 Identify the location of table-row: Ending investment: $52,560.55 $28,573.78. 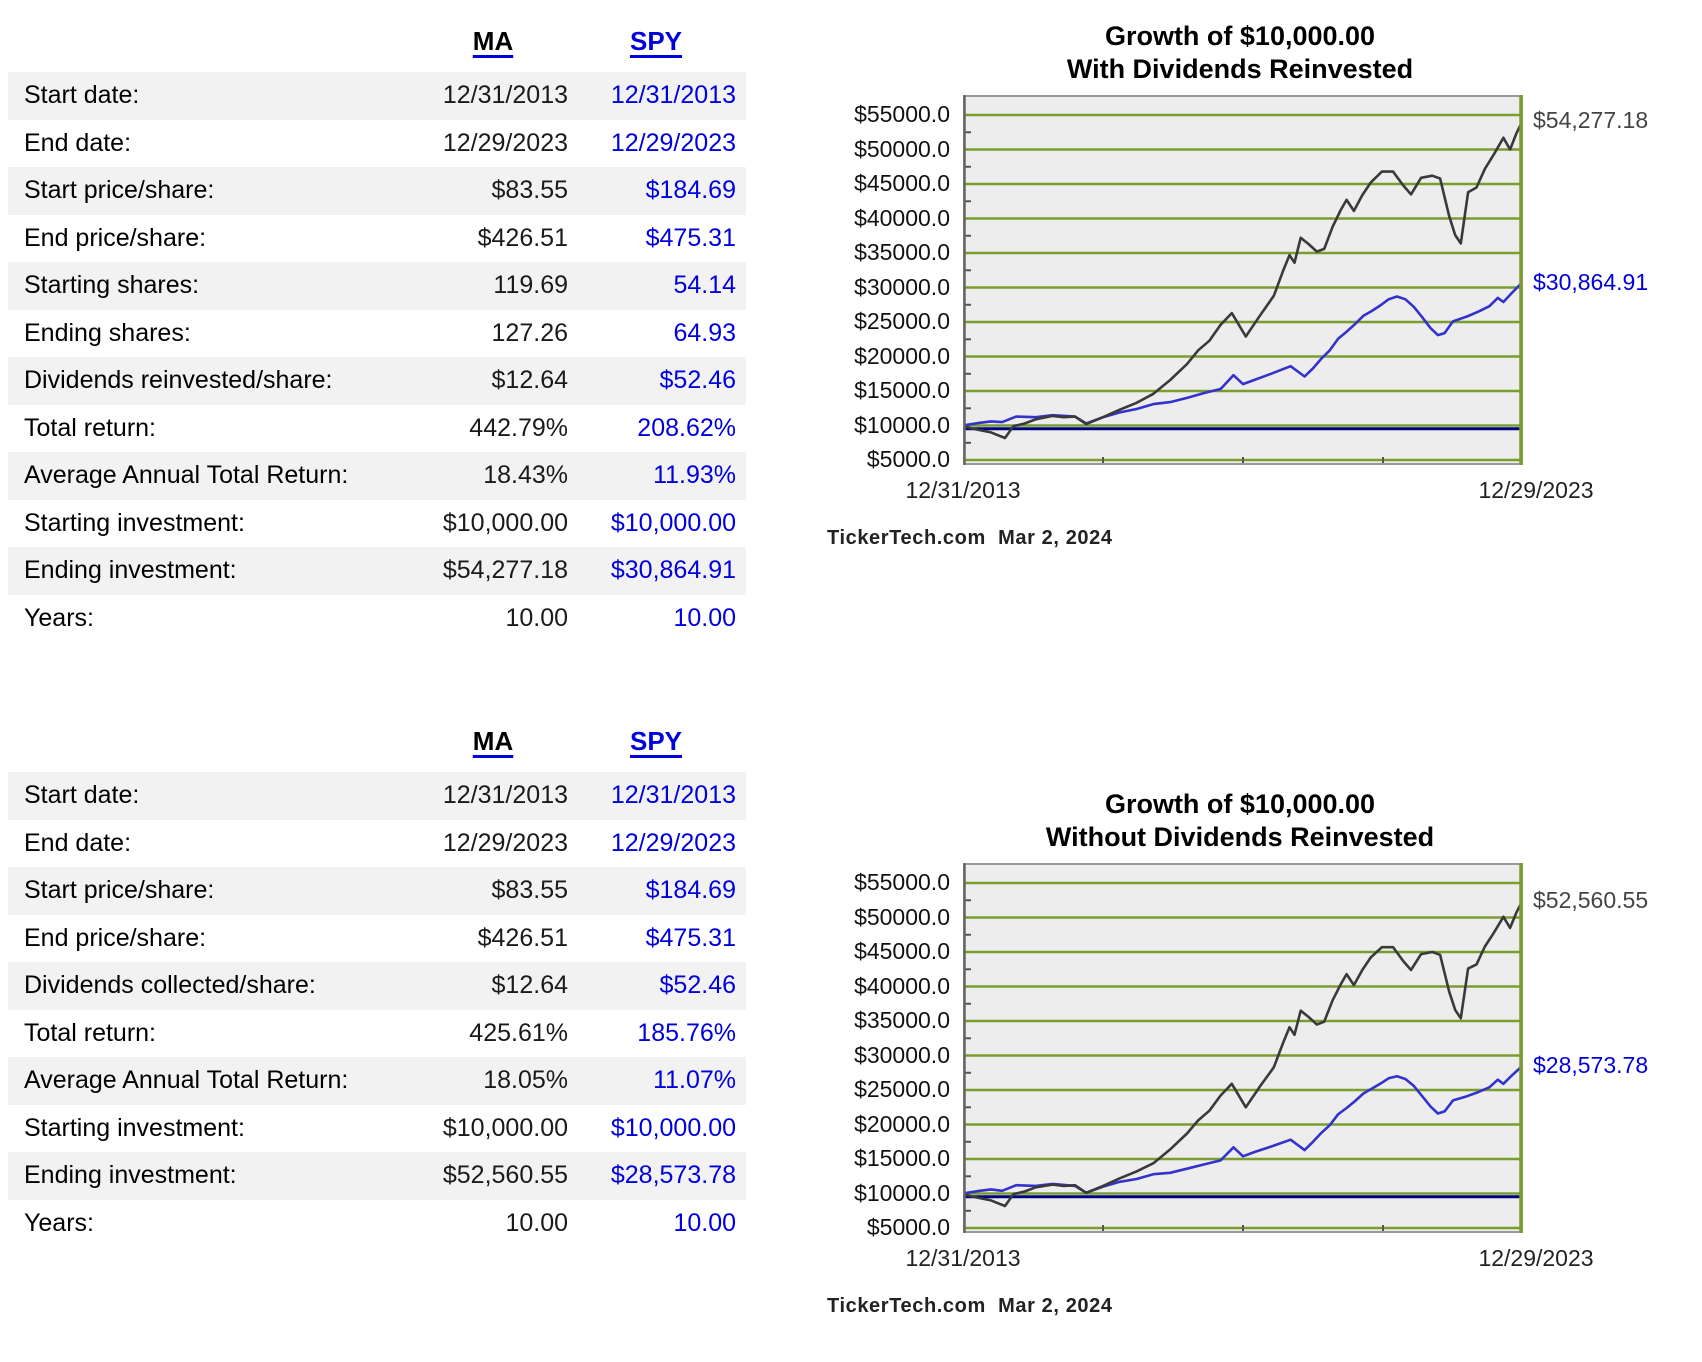
(377, 1176).